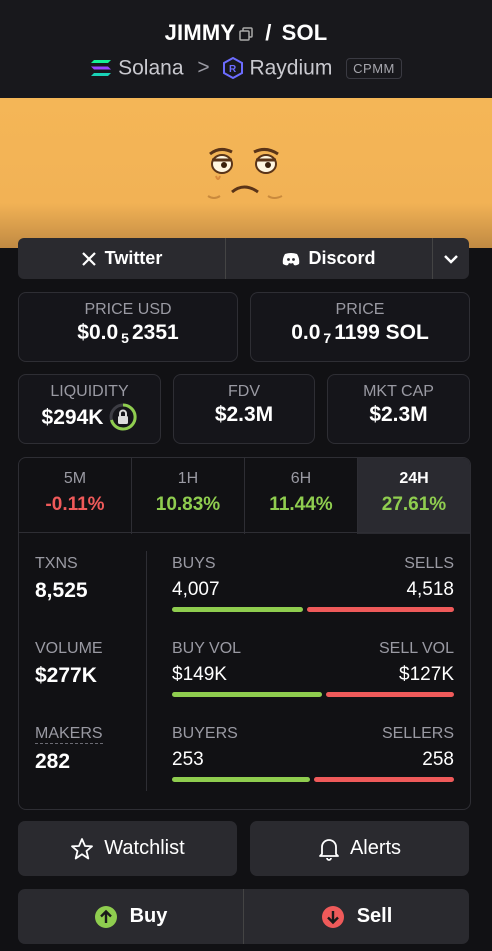 This screenshot has height=951, width=492. What do you see at coordinates (148, 916) in the screenshot?
I see `buy-label: Buy` at bounding box center [148, 916].